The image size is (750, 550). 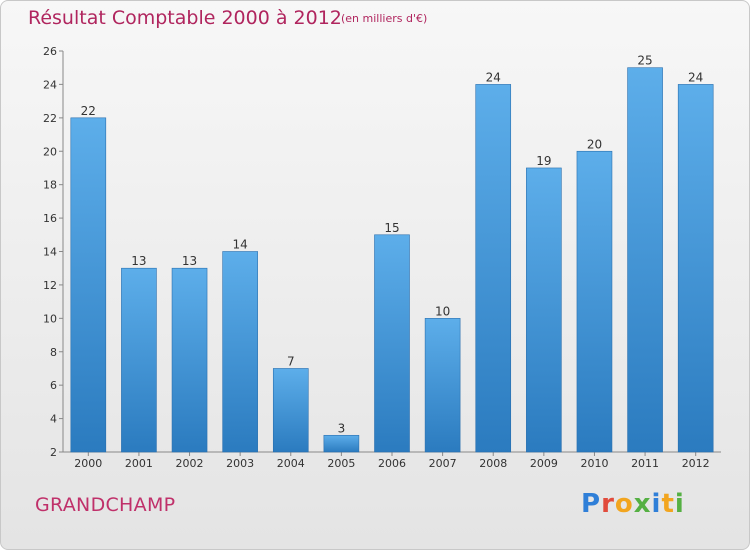 What do you see at coordinates (240, 463) in the screenshot?
I see `x-tick-label-2003: 2003` at bounding box center [240, 463].